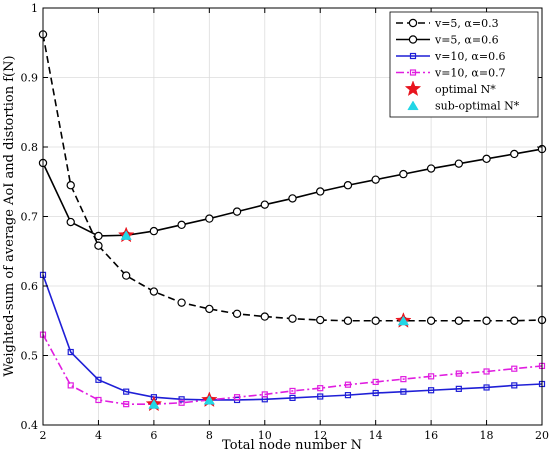 This screenshot has width=550, height=457. I want to click on y-tick-label: 0.4, so click(30, 425).